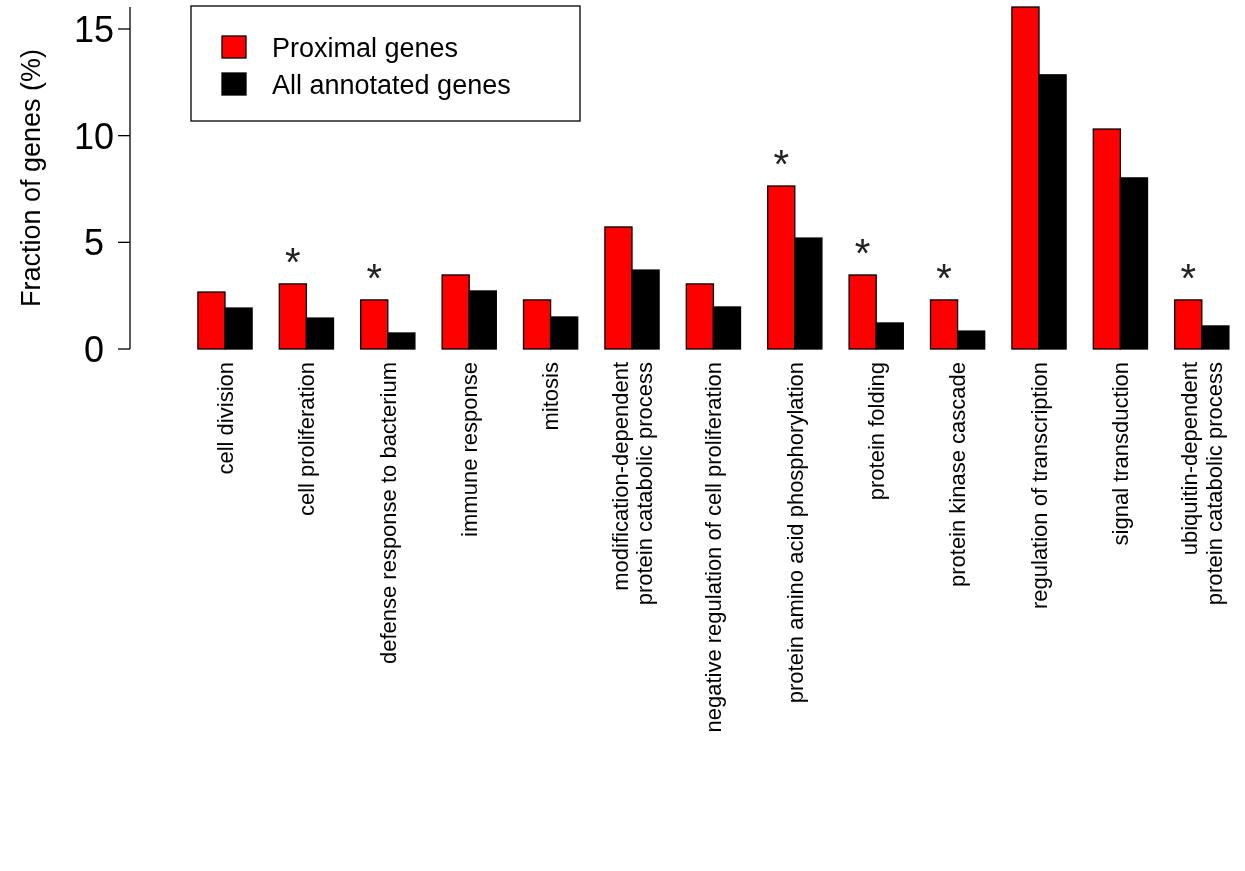  What do you see at coordinates (94, 349) in the screenshot?
I see `y-tick-label: 0` at bounding box center [94, 349].